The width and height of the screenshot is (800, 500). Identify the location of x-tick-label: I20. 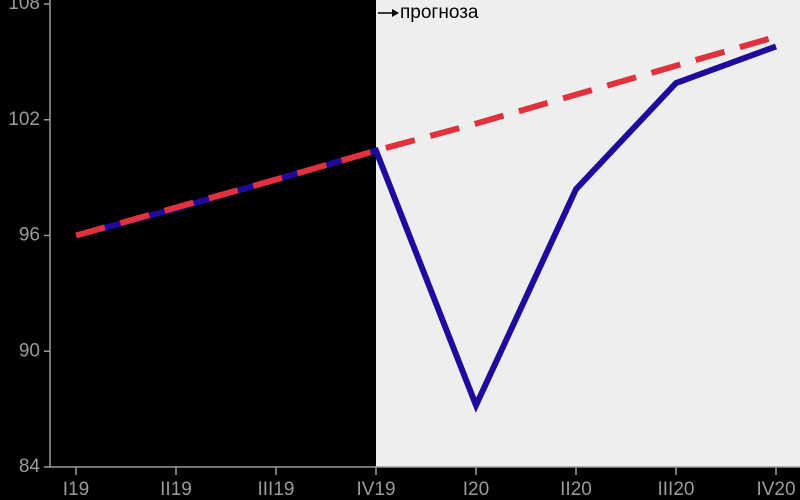
(476, 489).